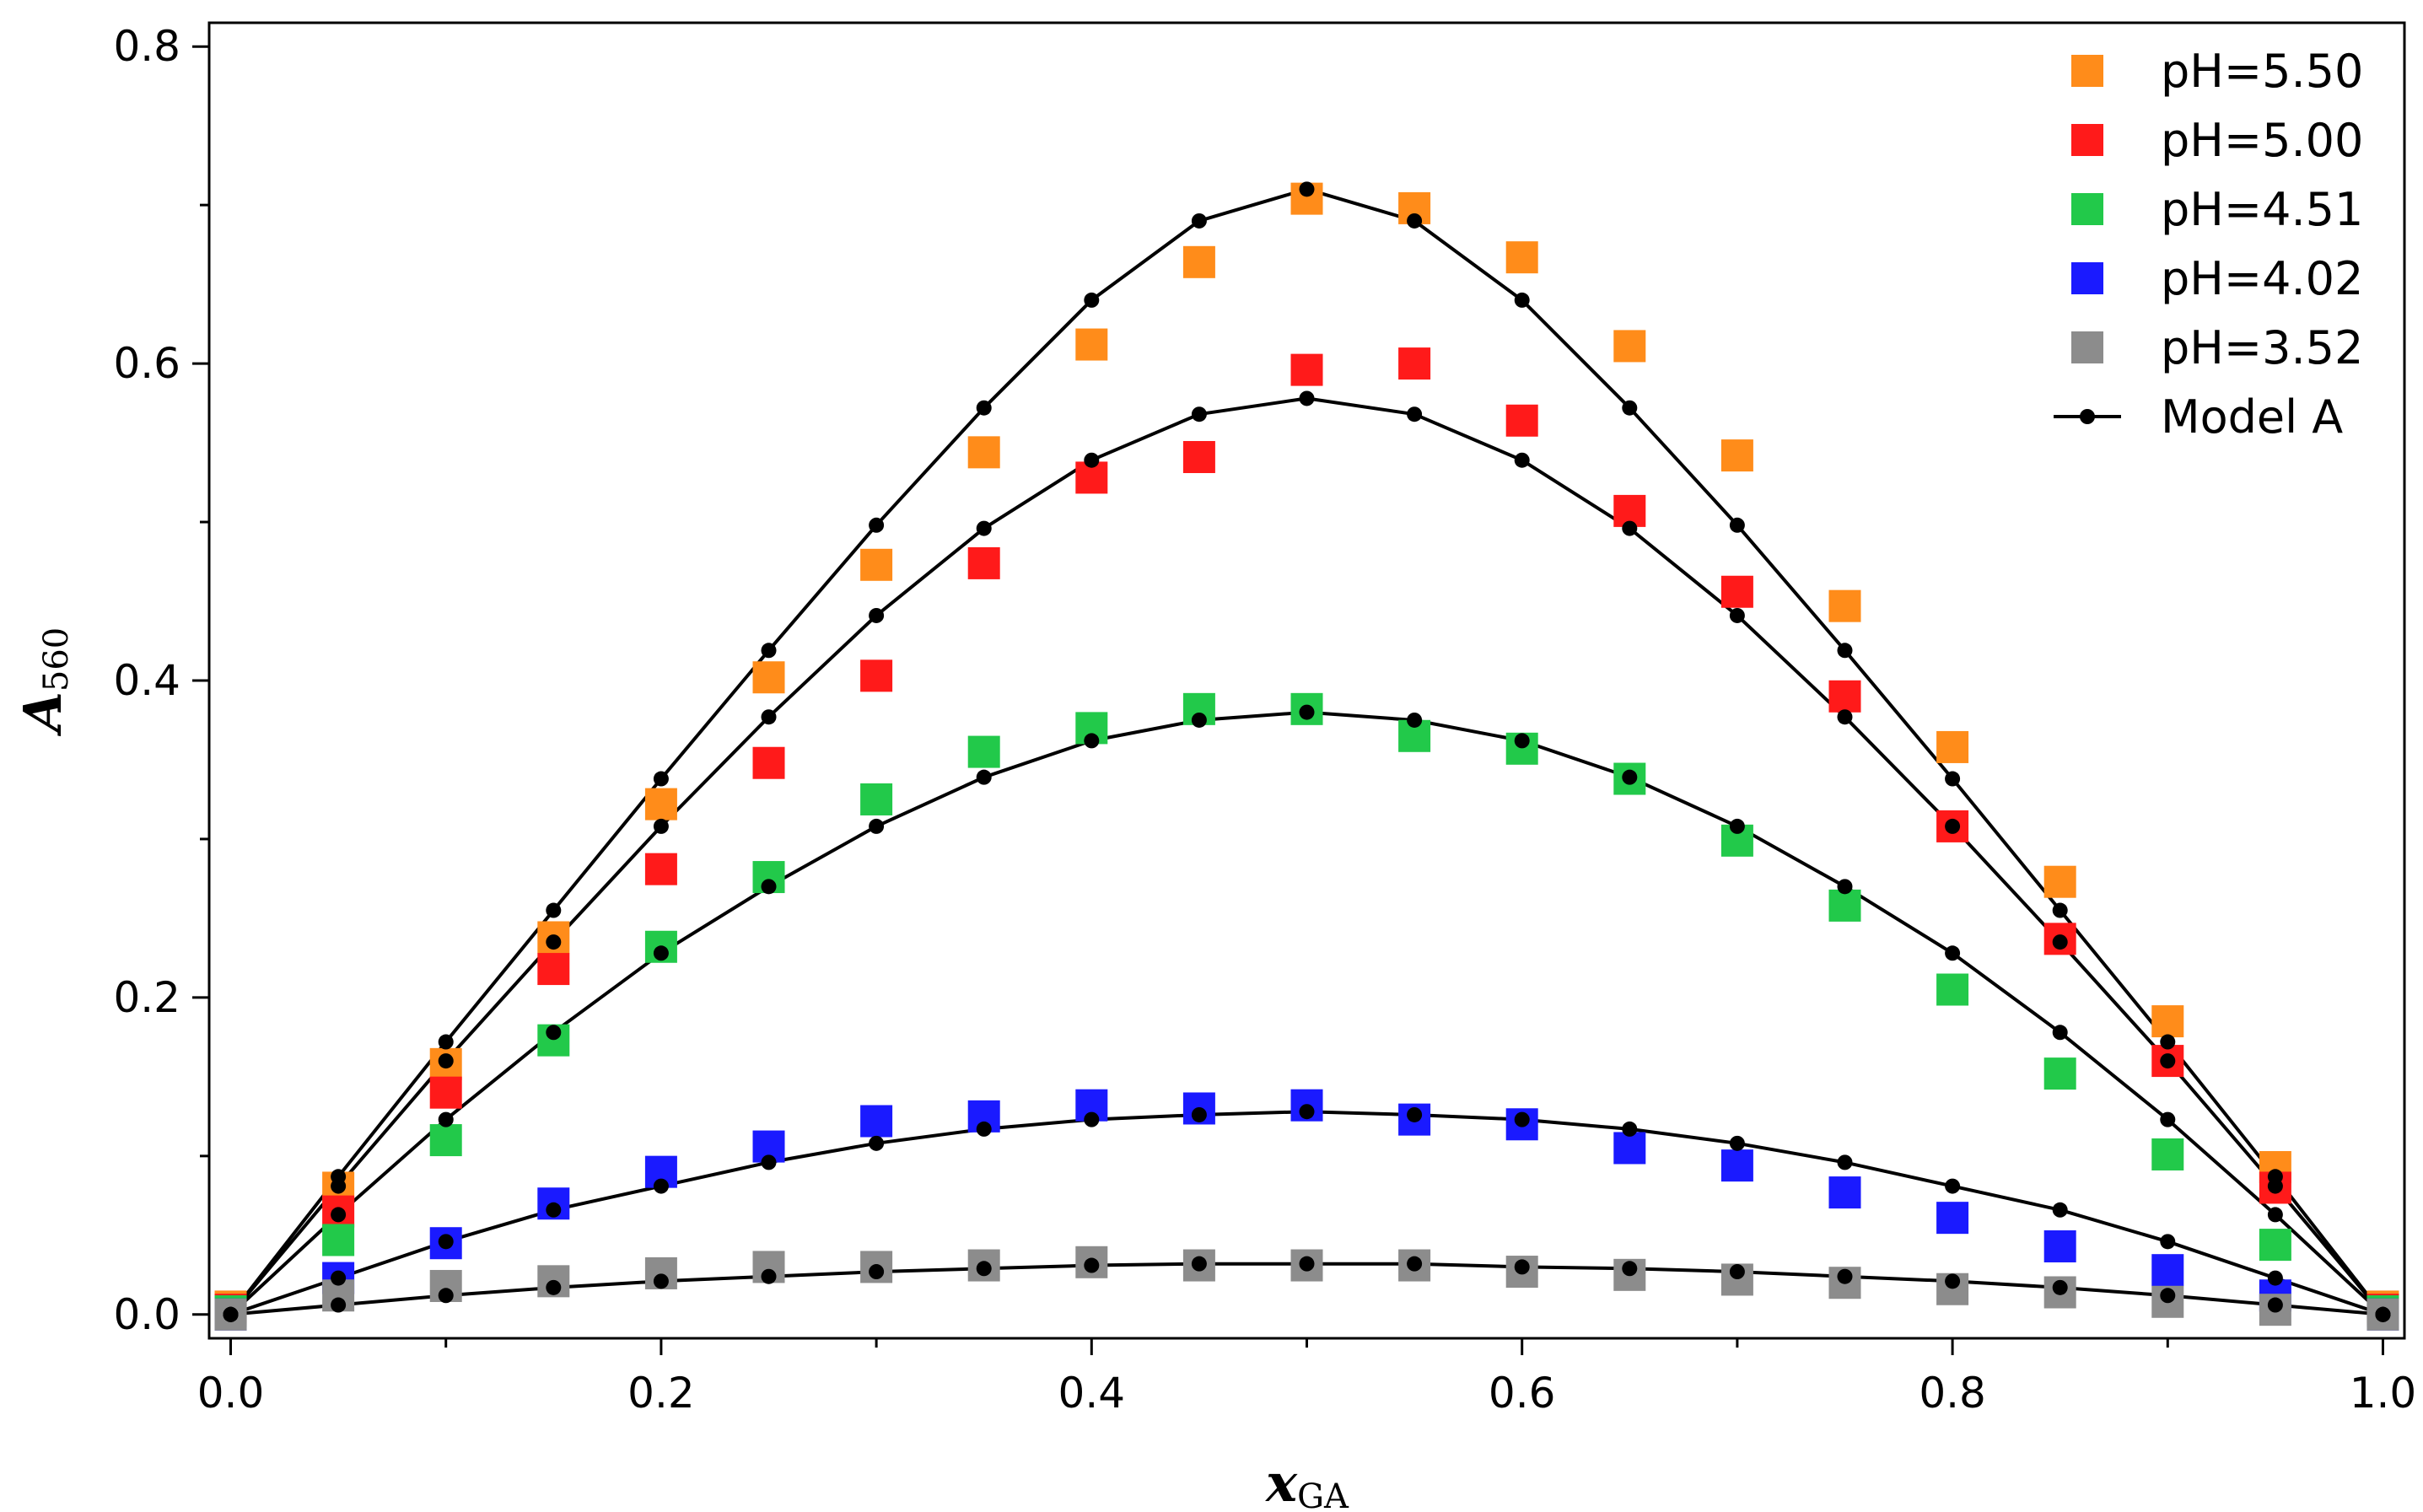 Image resolution: width=2423 pixels, height=1512 pixels. What do you see at coordinates (146, 680) in the screenshot?
I see `y-tick-label: 0.4` at bounding box center [146, 680].